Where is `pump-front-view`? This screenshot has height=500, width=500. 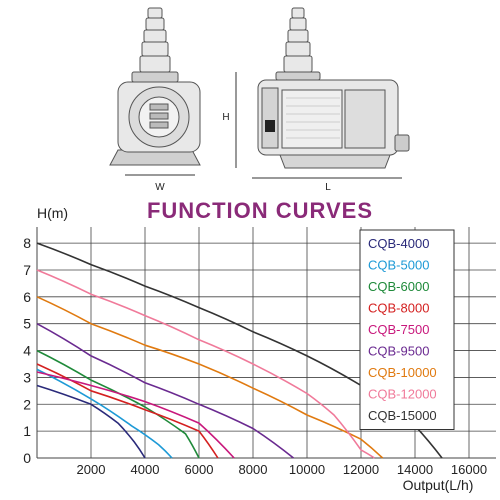
pump-front-view is located at coordinates (155, 86).